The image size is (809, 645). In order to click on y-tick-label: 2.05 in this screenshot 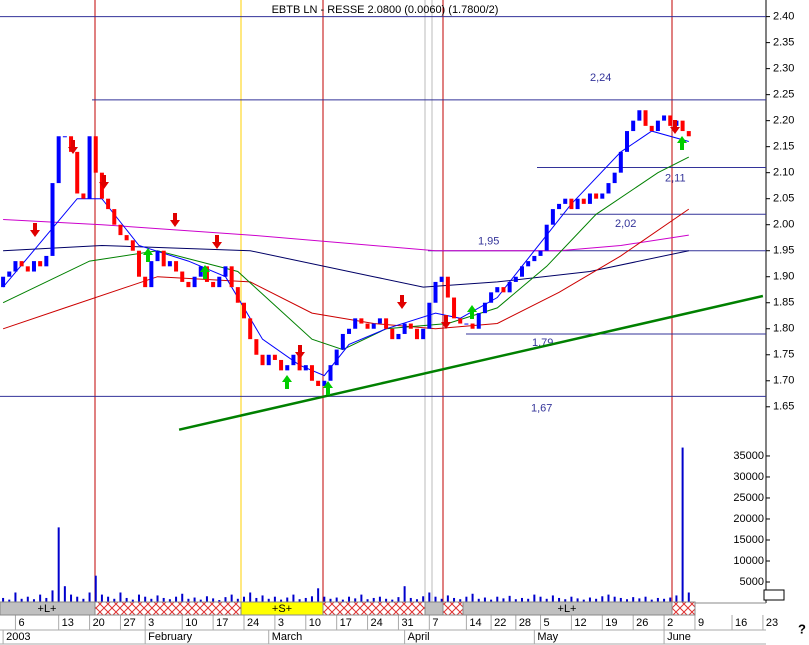, I will do `click(783, 199)`.